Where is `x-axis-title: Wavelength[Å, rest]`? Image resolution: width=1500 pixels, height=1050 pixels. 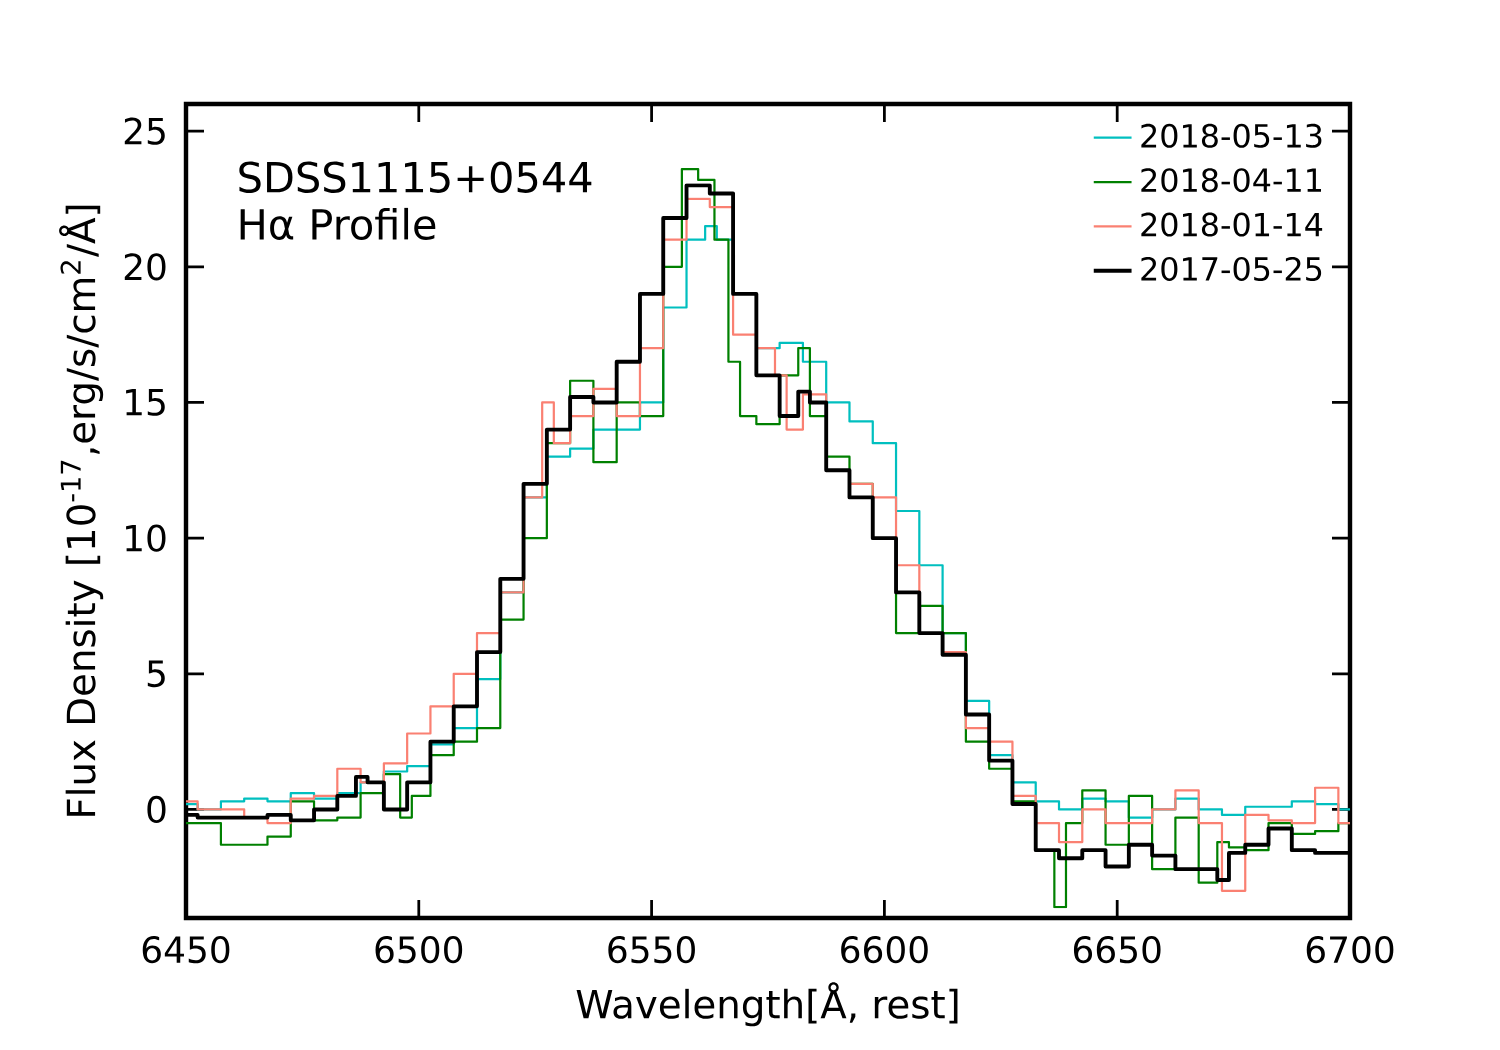 x-axis-title: Wavelength[Å, rest] is located at coordinates (767, 1004).